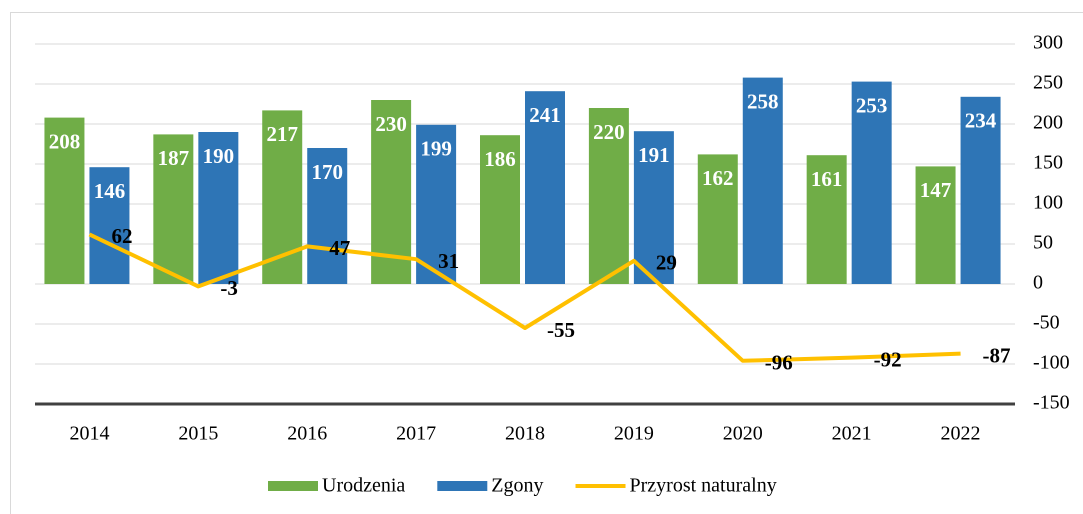  What do you see at coordinates (174, 158) in the screenshot?
I see `data-label: 187` at bounding box center [174, 158].